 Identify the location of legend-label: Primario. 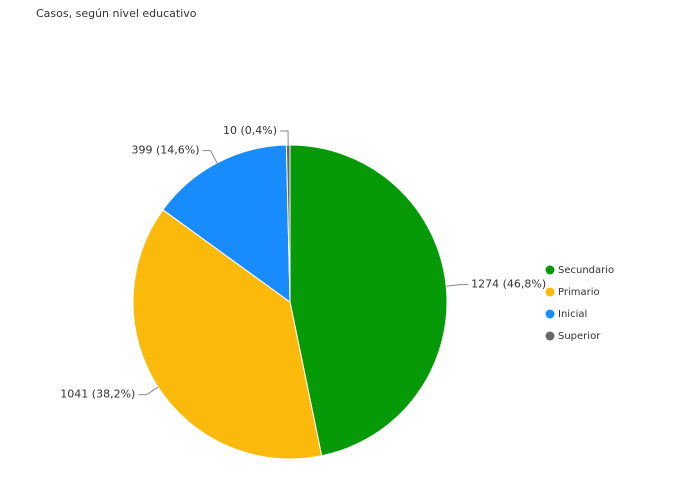
(579, 292).